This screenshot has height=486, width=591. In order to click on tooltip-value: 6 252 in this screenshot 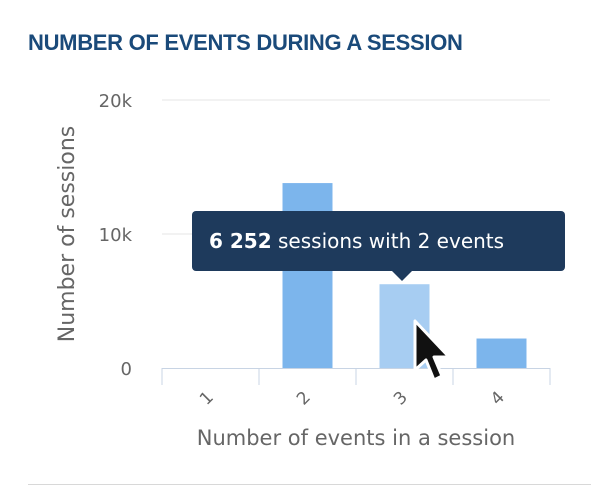, I will do `click(240, 241)`.